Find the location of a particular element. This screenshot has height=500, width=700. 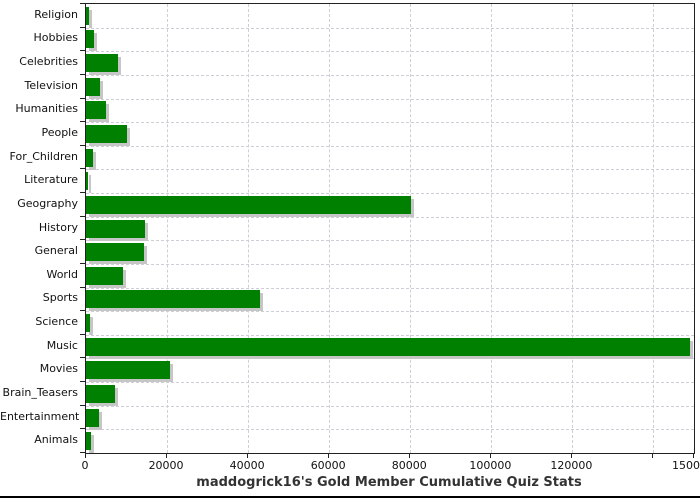

bottom-divider is located at coordinates (350, 497).